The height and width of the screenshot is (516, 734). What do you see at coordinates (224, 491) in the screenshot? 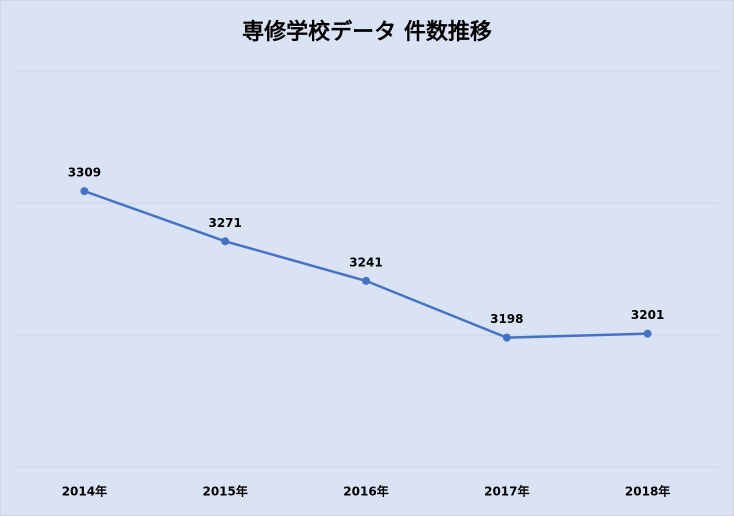
I see `x-tick-label: 2015年` at bounding box center [224, 491].